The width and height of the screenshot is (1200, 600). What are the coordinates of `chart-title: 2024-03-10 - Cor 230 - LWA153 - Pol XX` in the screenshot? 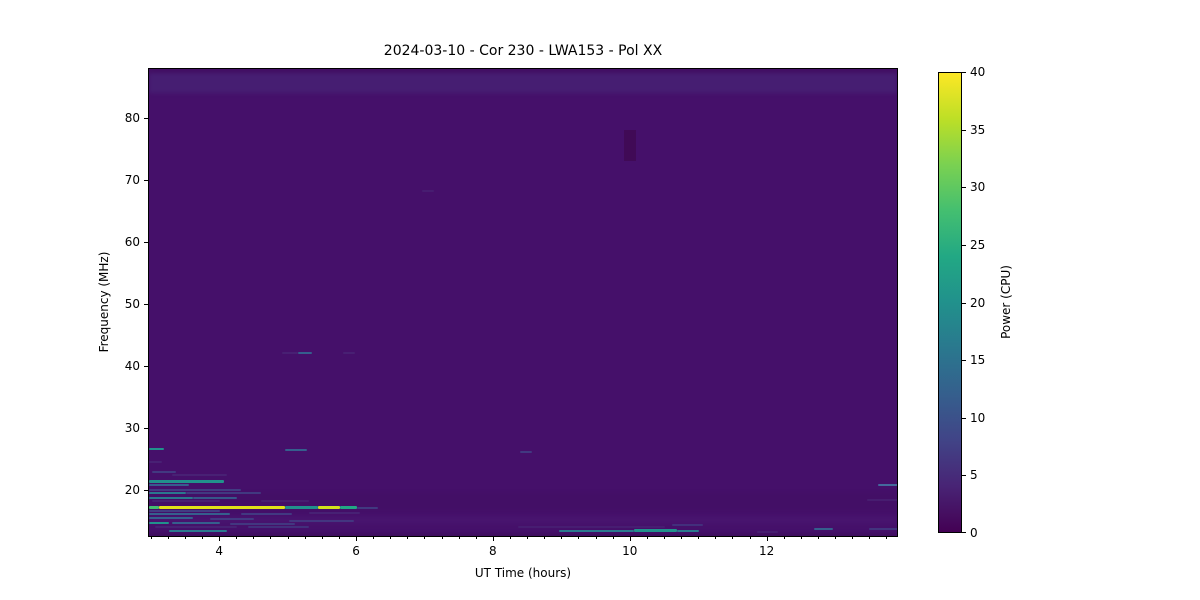 It's located at (523, 51).